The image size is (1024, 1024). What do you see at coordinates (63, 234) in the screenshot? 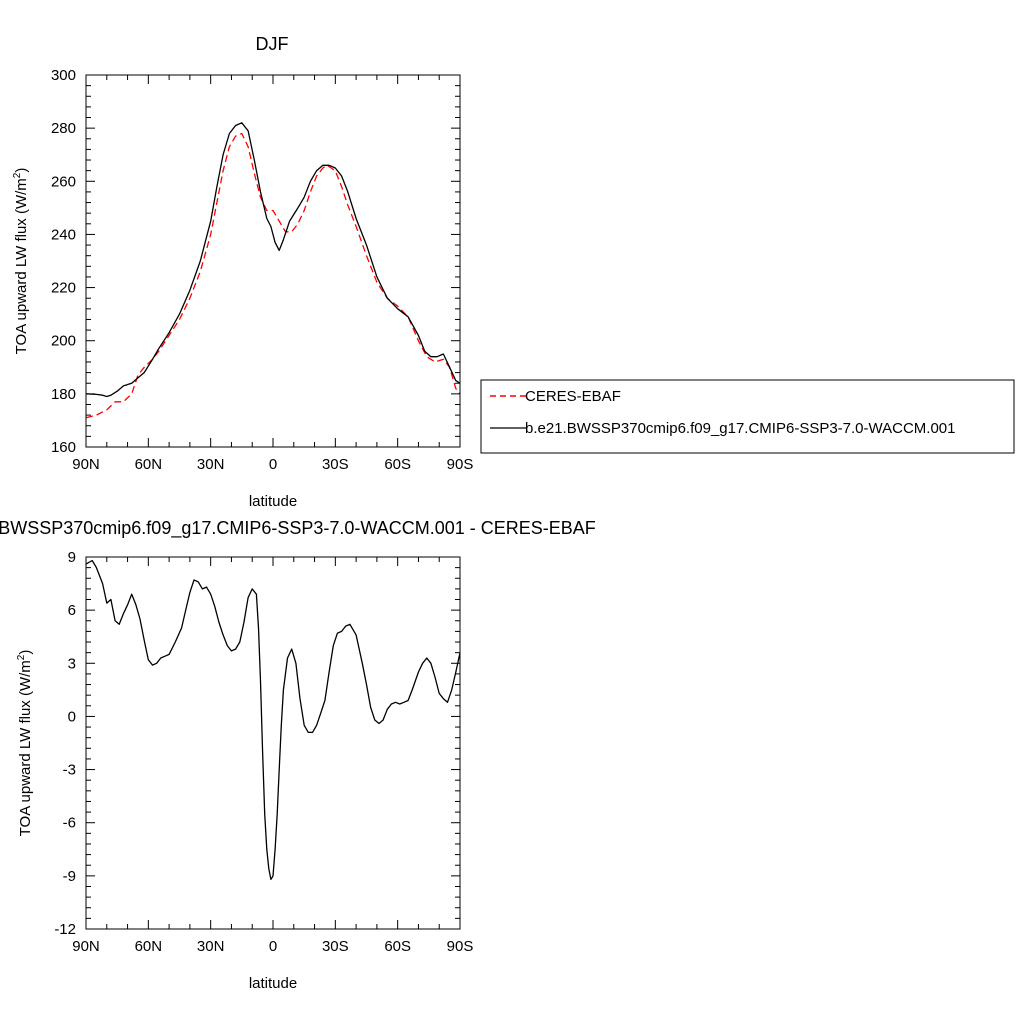
I see `top-y-tick-label: 240` at bounding box center [63, 234].